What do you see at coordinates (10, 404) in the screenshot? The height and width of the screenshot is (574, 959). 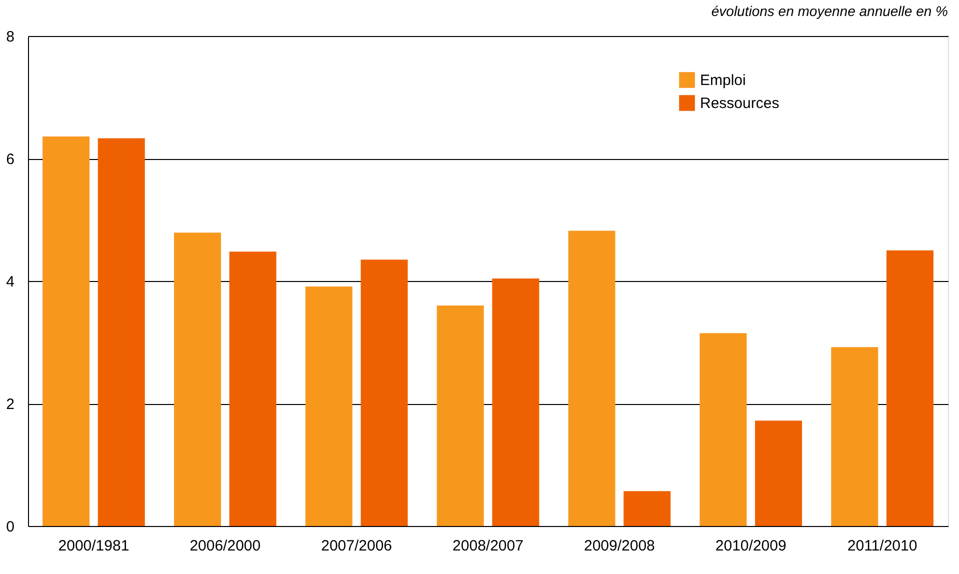 I see `y-tick-label: 2` at bounding box center [10, 404].